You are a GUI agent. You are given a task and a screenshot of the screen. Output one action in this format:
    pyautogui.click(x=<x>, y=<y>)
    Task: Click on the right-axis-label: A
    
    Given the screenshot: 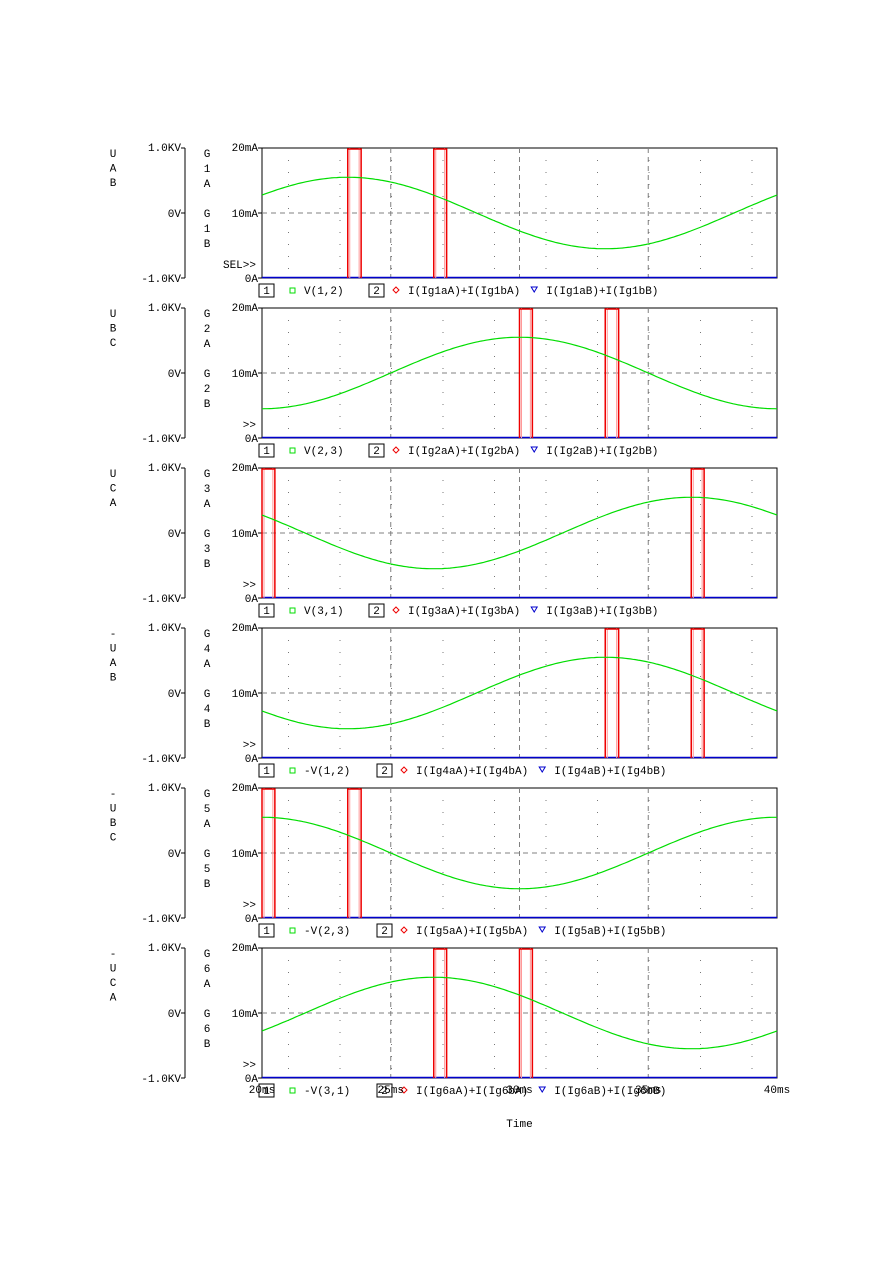 What is the action you would take?
    pyautogui.click(x=207, y=985)
    